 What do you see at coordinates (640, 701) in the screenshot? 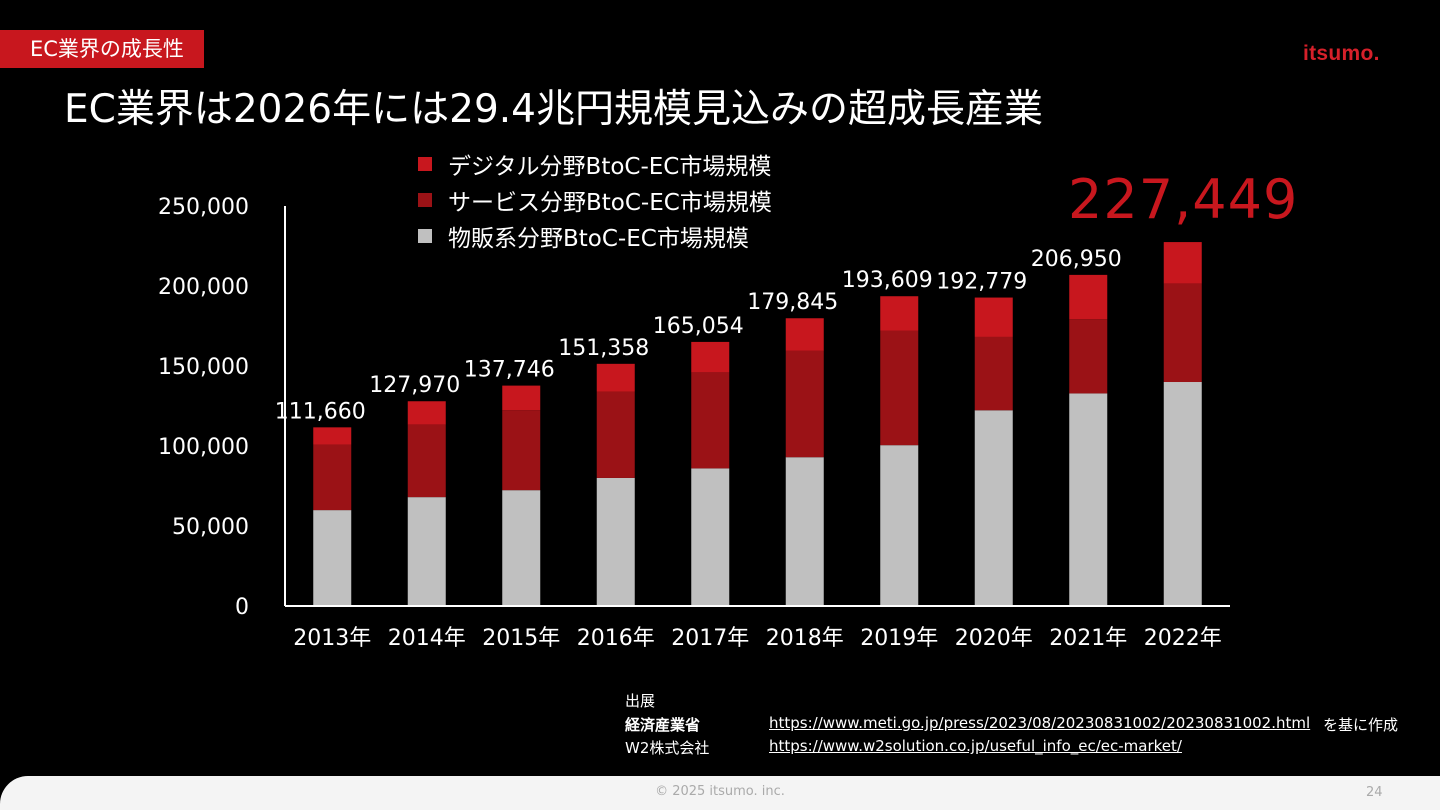
I see `source-heading: 出展` at bounding box center [640, 701].